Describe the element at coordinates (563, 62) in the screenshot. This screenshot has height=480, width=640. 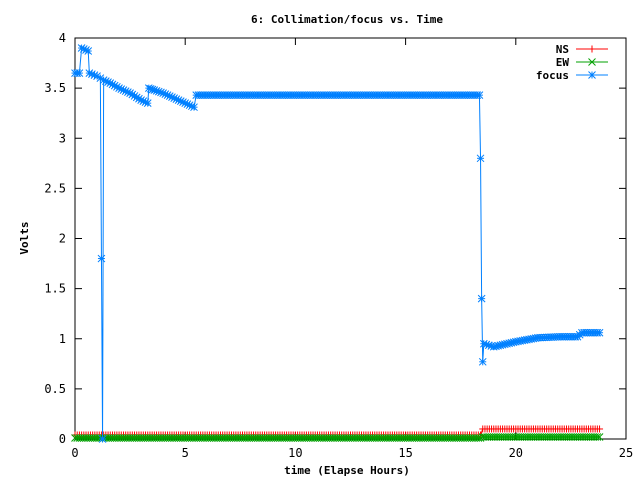
I see `legend-label-EW: EW` at that location.